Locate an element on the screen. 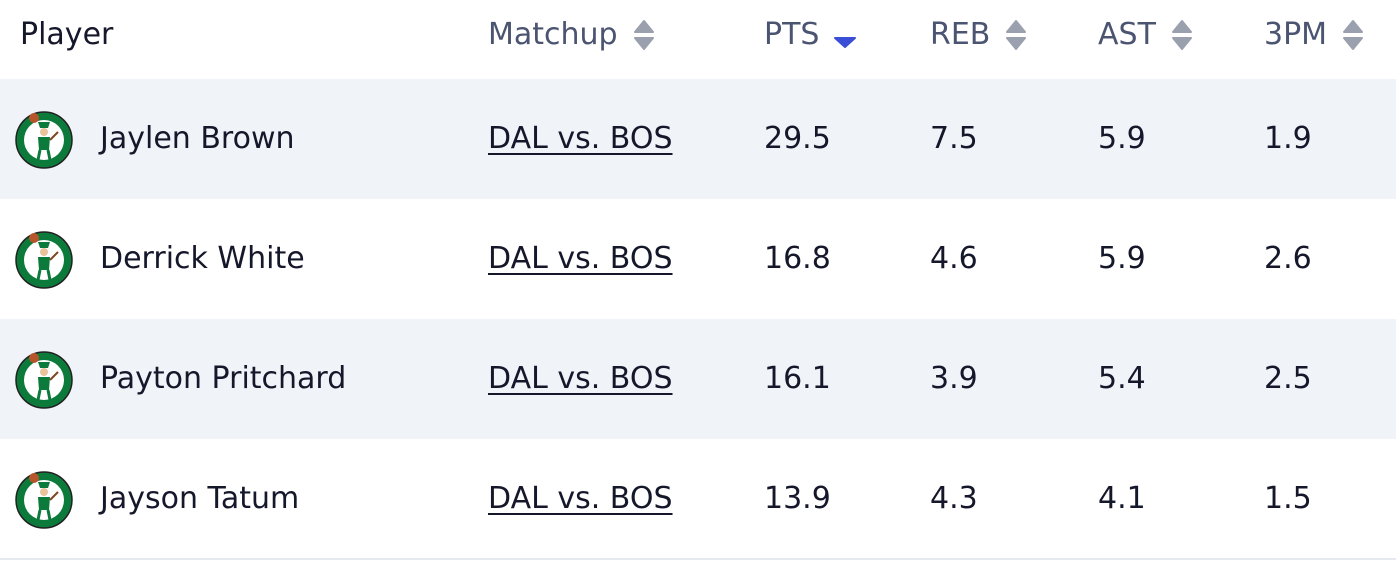 Image resolution: width=1396 pixels, height=561 pixels. stat-value: 1.9 is located at coordinates (1288, 138).